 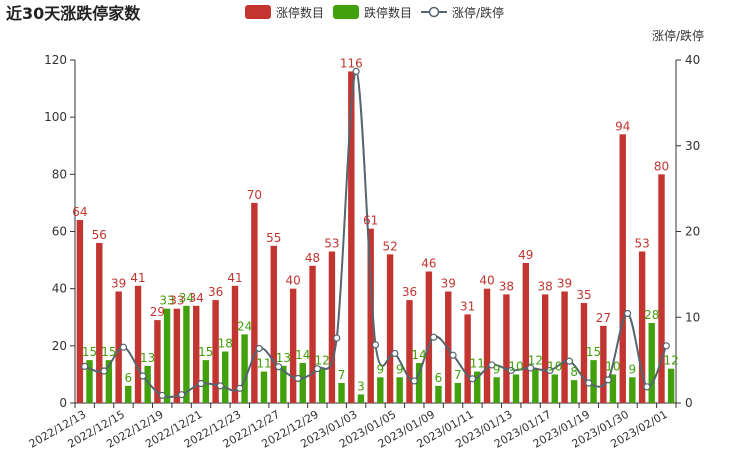 I want to click on bar-down-label: 8, so click(x=574, y=372).